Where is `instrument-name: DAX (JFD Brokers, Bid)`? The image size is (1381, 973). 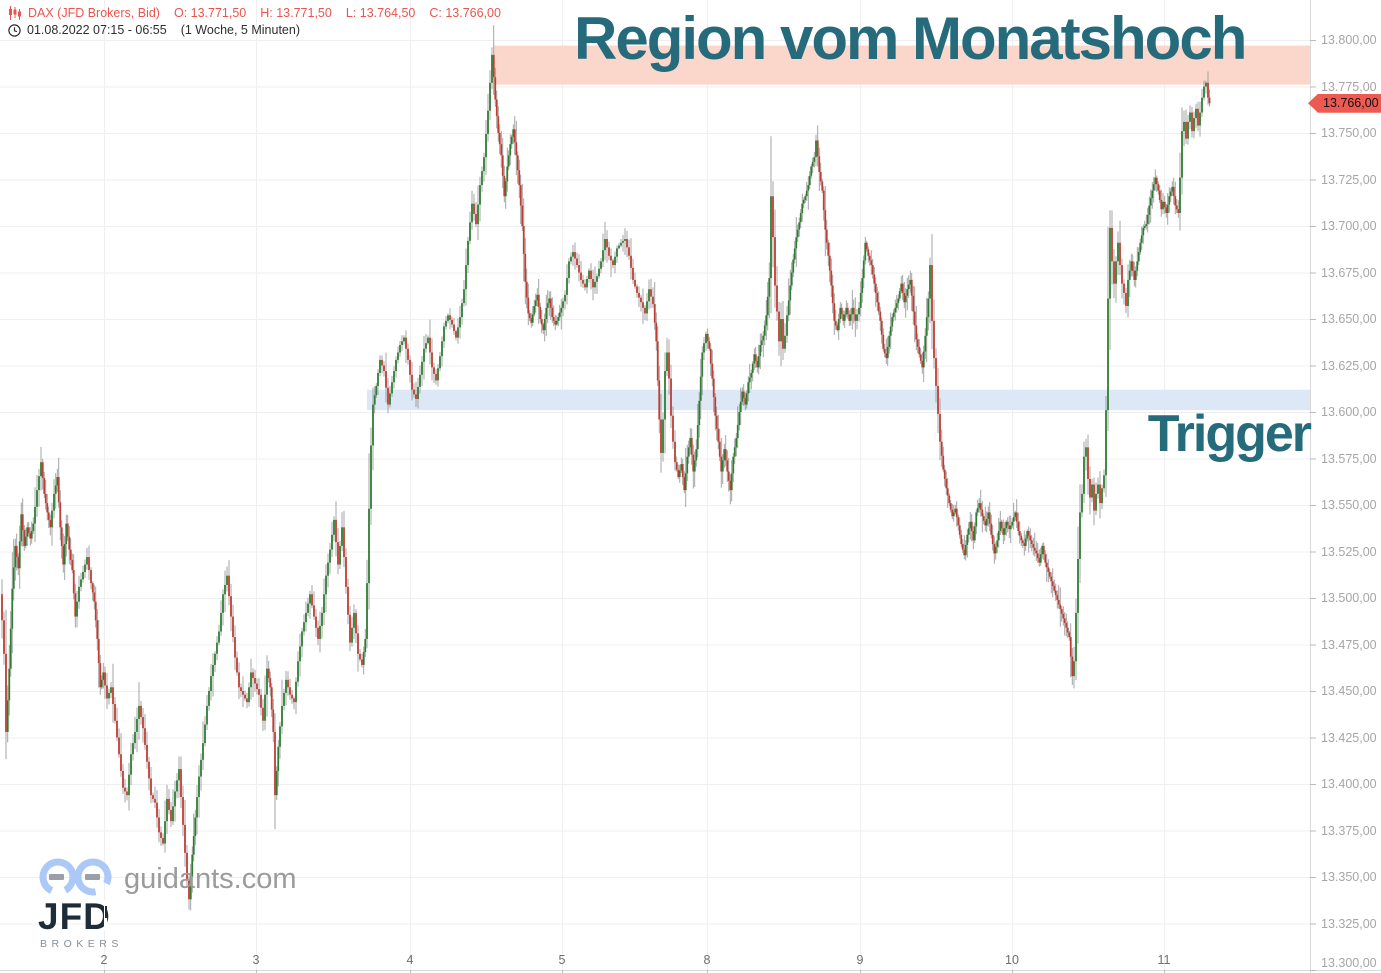 instrument-name: DAX (JFD Brokers, Bid) is located at coordinates (94, 13).